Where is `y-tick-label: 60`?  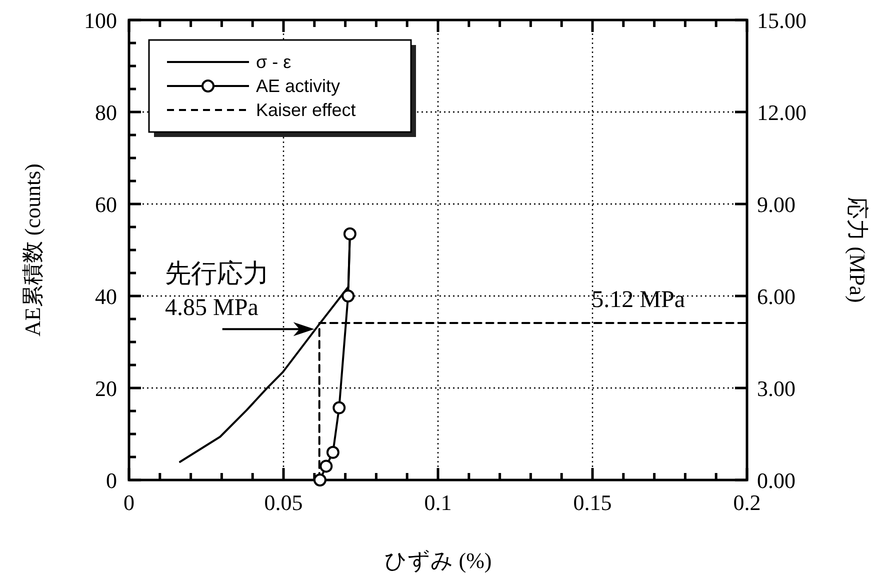 y-tick-label: 60 is located at coordinates (106, 204).